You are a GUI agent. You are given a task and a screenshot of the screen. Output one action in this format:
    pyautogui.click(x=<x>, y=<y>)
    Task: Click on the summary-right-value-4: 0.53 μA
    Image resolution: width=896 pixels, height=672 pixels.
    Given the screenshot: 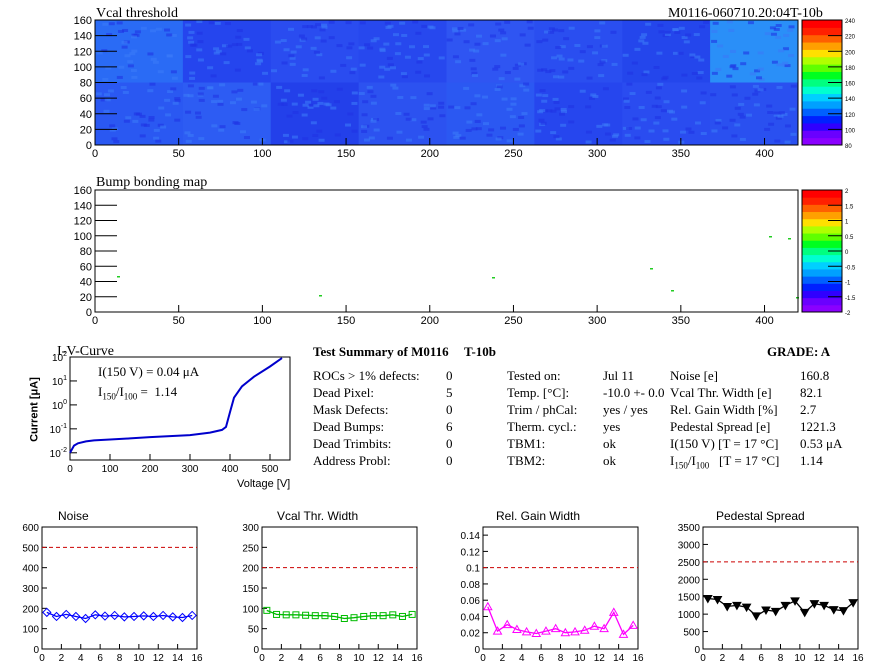 What is the action you would take?
    pyautogui.click(x=821, y=443)
    